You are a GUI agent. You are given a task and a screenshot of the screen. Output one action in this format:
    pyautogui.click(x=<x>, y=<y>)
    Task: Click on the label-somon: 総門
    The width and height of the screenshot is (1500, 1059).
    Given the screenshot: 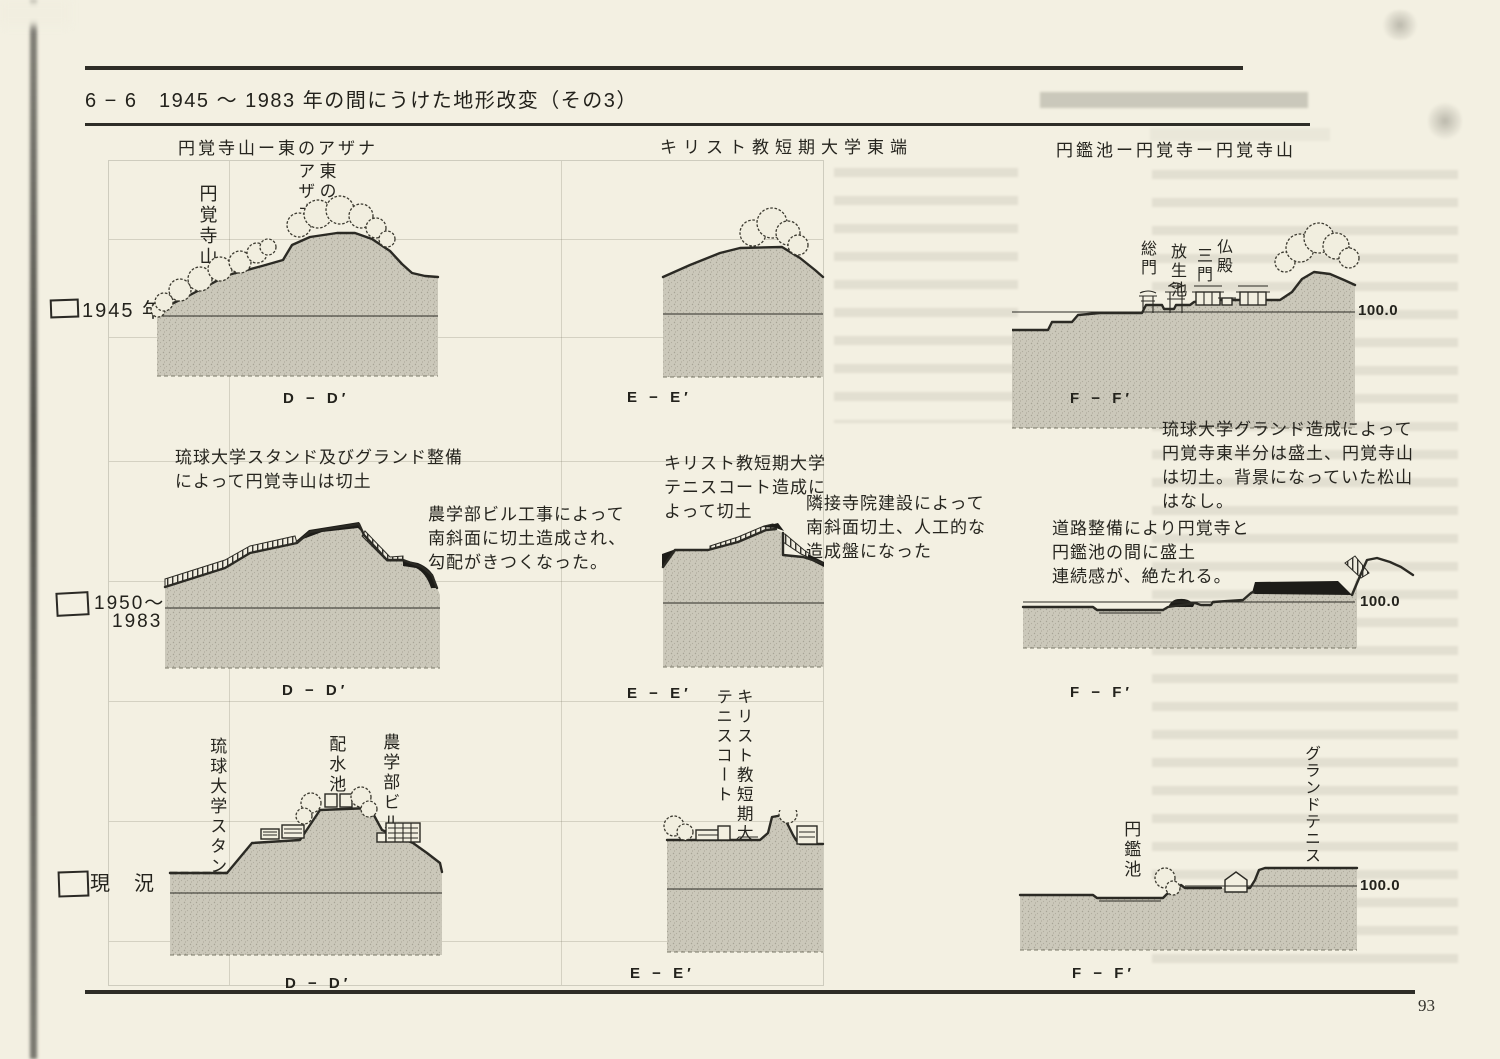 What is the action you would take?
    pyautogui.click(x=1146, y=259)
    